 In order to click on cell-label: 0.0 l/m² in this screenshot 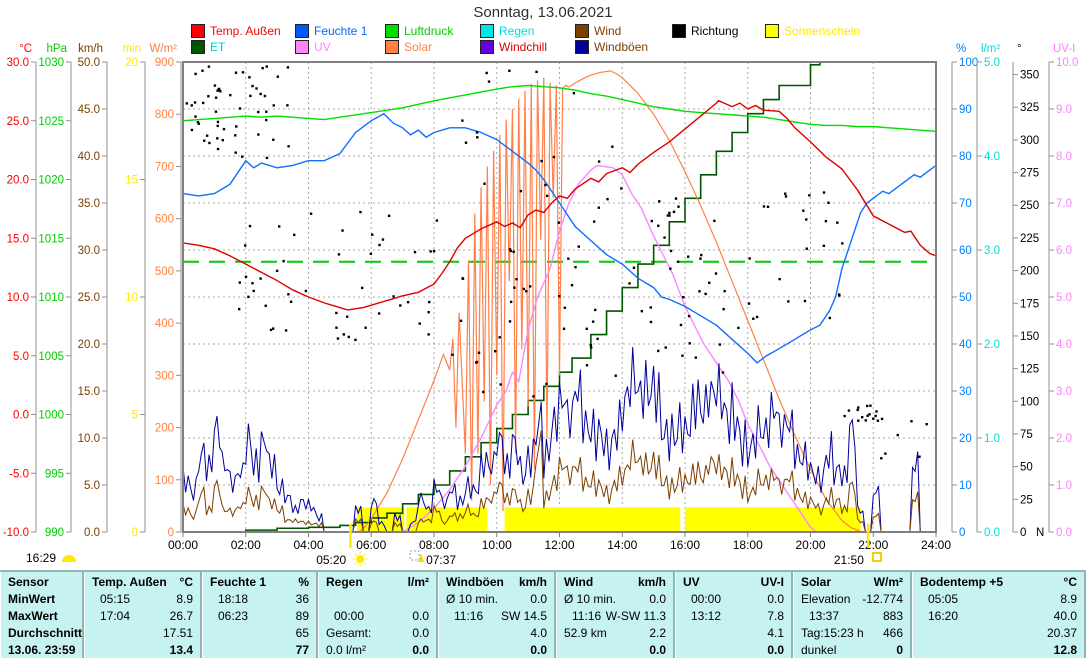, I will do `click(346, 649)`.